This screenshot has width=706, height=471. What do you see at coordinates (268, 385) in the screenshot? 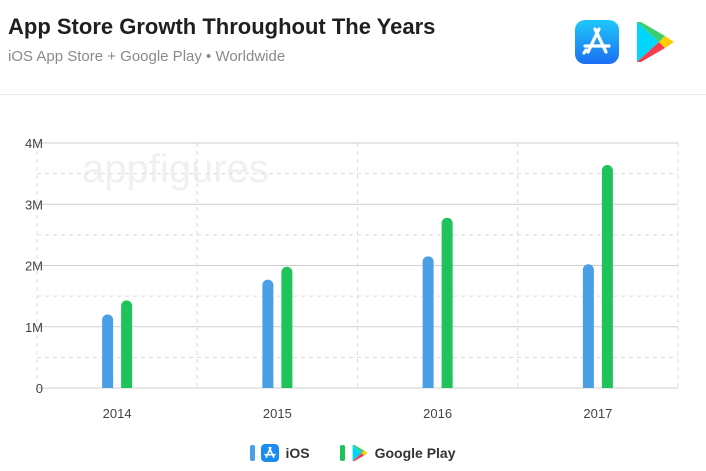
I see `bar-base-ios-2015` at bounding box center [268, 385].